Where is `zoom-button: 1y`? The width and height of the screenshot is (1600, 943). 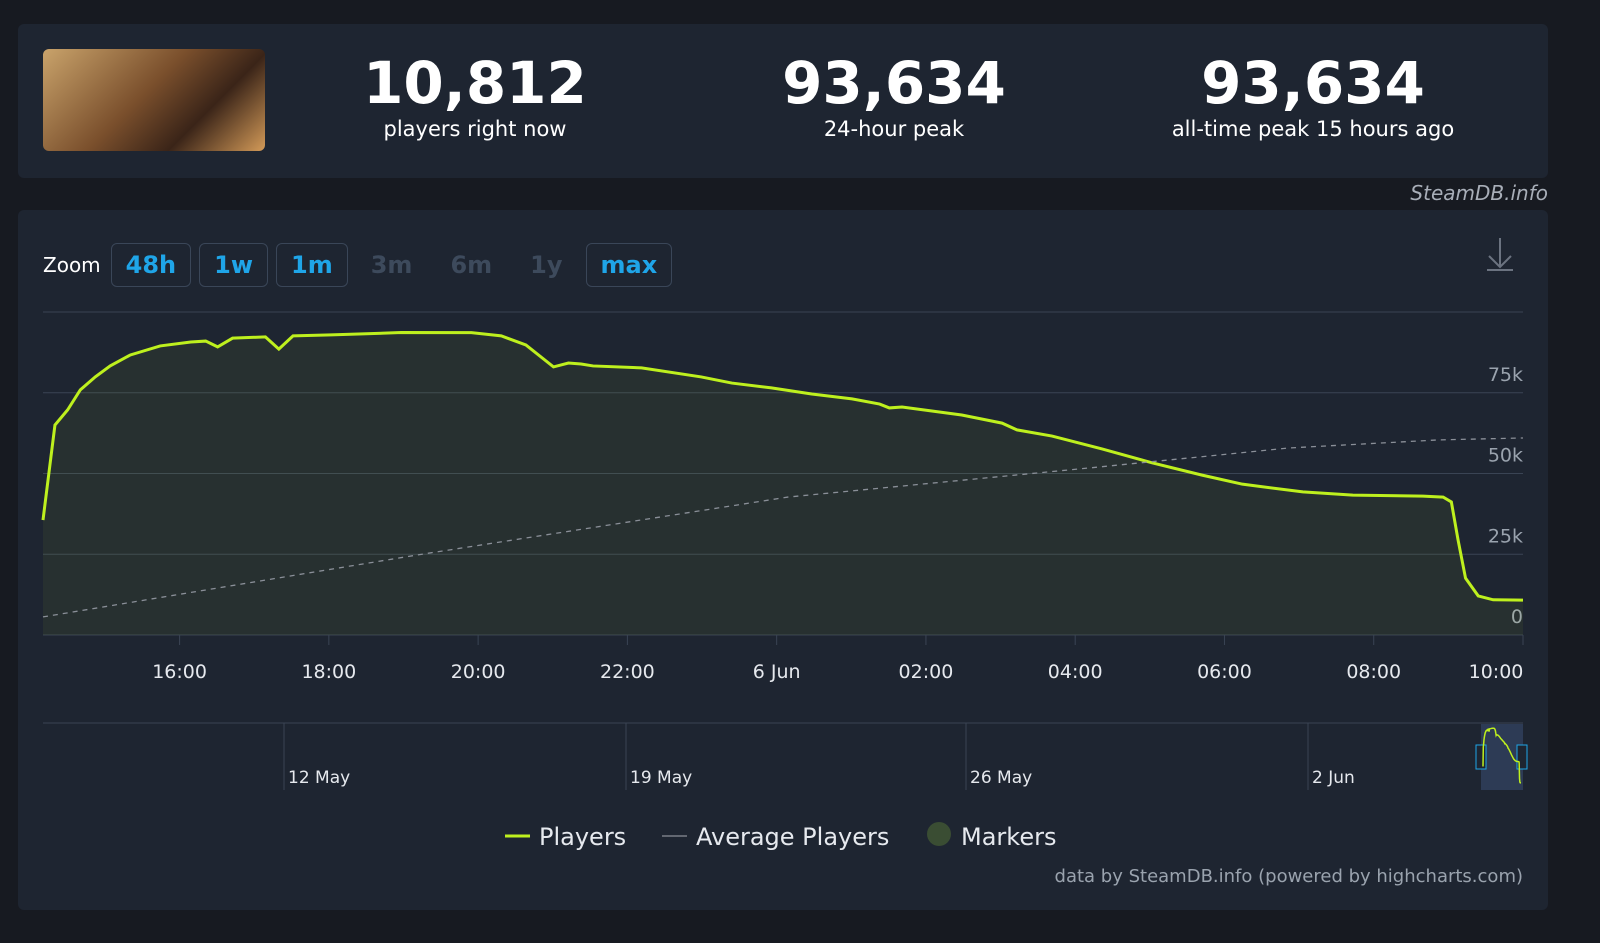 zoom-button: 1y is located at coordinates (546, 265).